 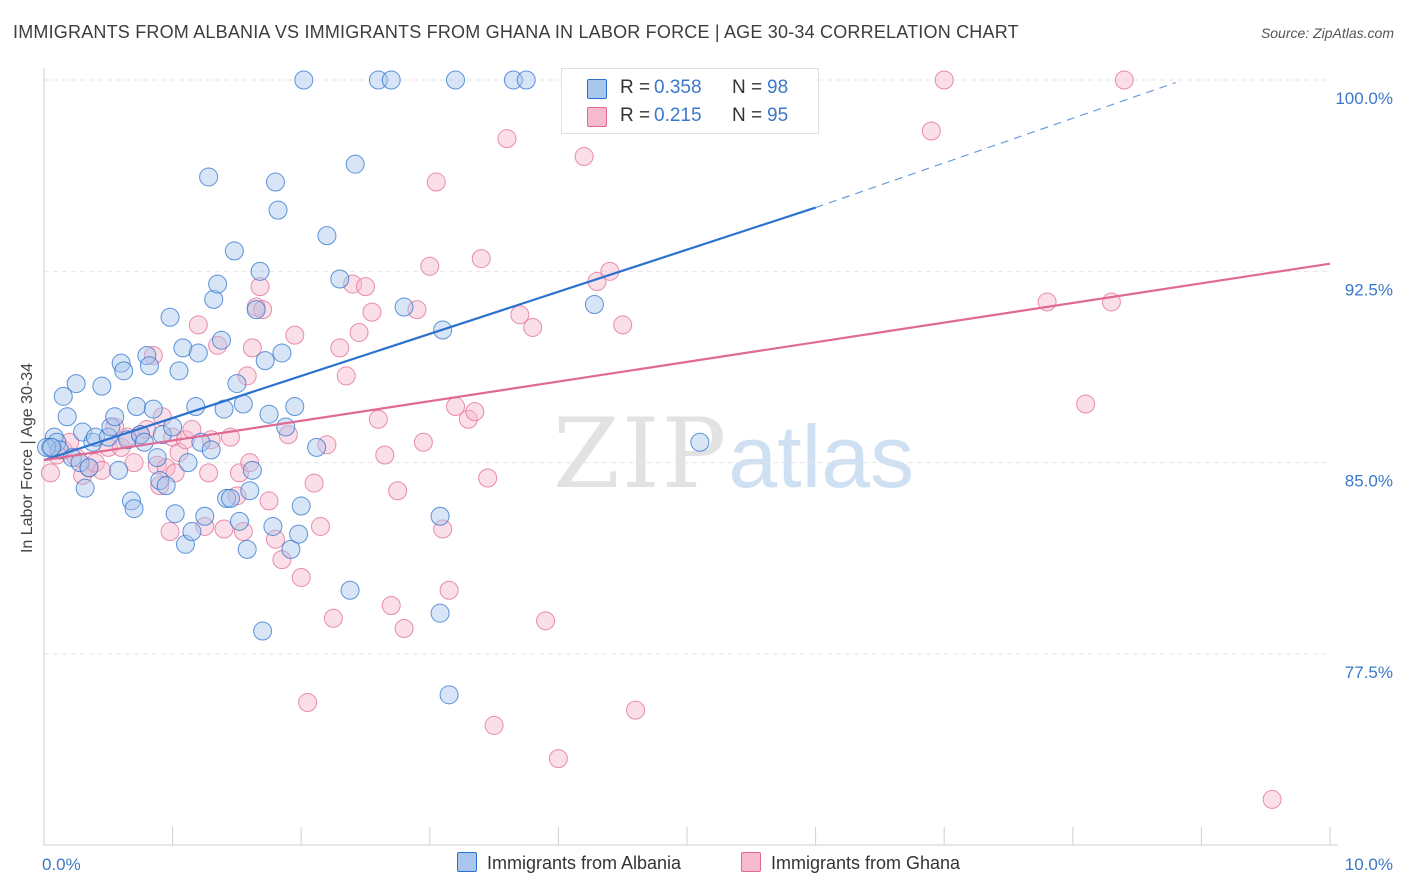 What do you see at coordinates (778, 87) in the screenshot?
I see `legend-n-value: 98` at bounding box center [778, 87].